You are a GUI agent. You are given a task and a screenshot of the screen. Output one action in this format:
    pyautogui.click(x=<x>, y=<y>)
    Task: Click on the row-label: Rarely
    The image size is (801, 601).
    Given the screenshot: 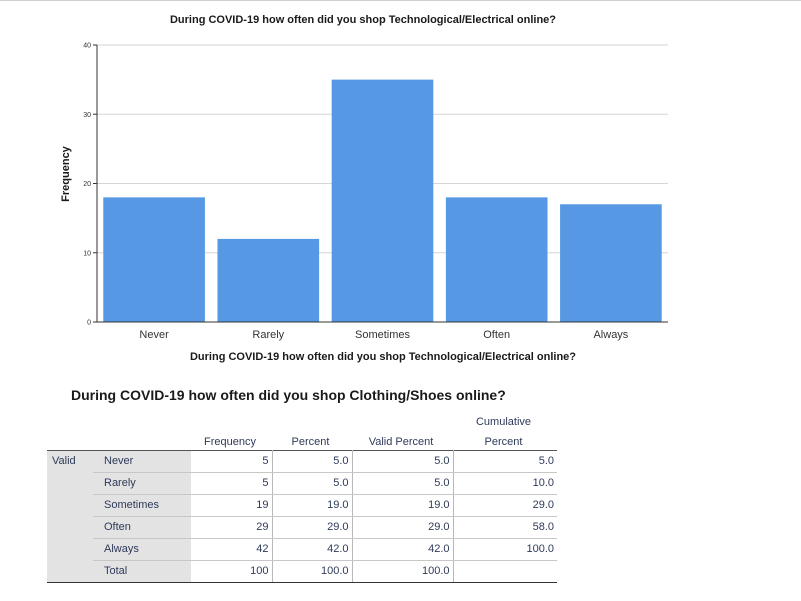 What is the action you would take?
    pyautogui.click(x=142, y=483)
    